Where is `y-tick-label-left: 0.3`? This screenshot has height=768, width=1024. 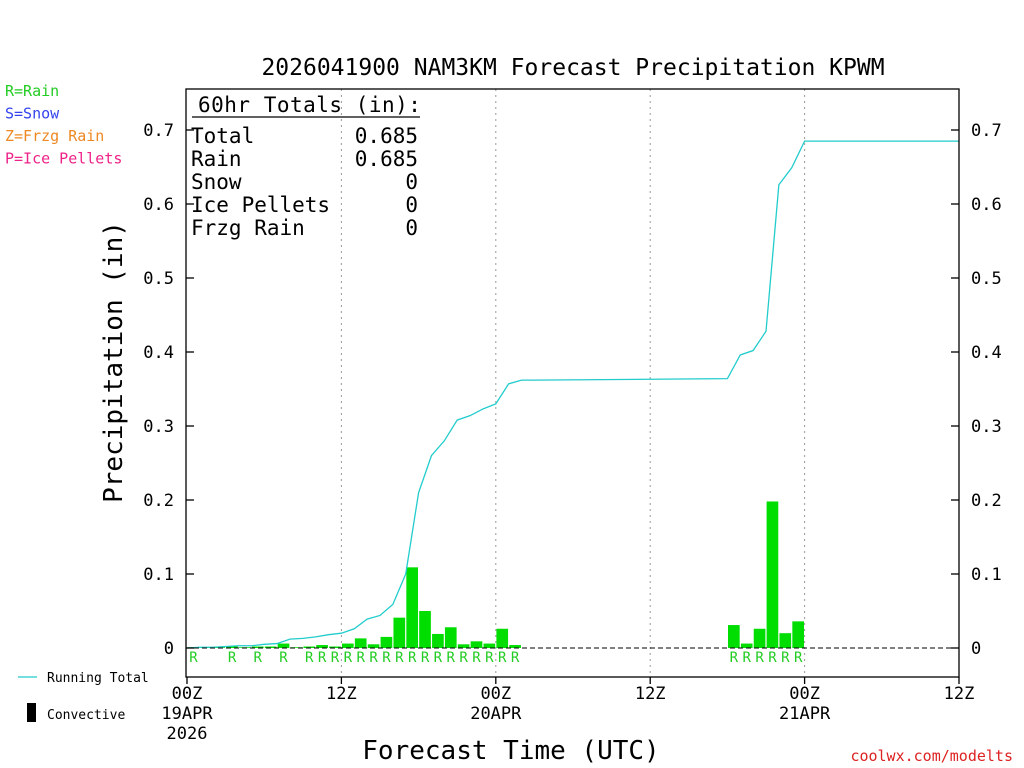
y-tick-label-left: 0.3 is located at coordinates (158, 427).